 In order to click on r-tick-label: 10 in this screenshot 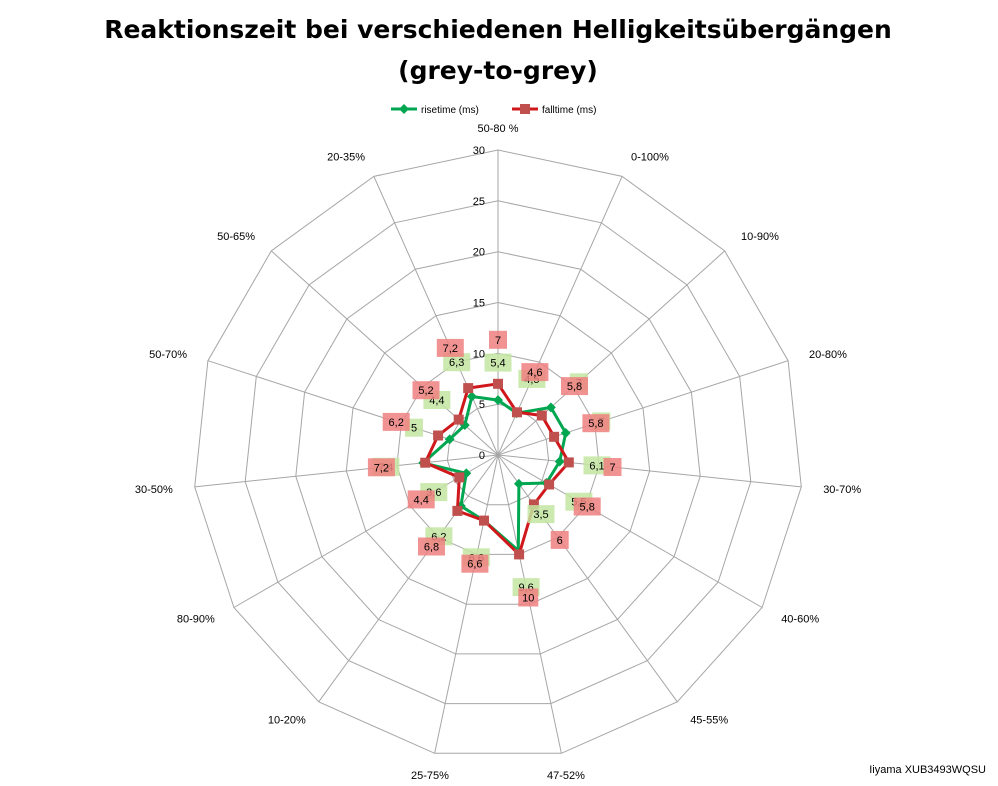, I will do `click(479, 354)`.